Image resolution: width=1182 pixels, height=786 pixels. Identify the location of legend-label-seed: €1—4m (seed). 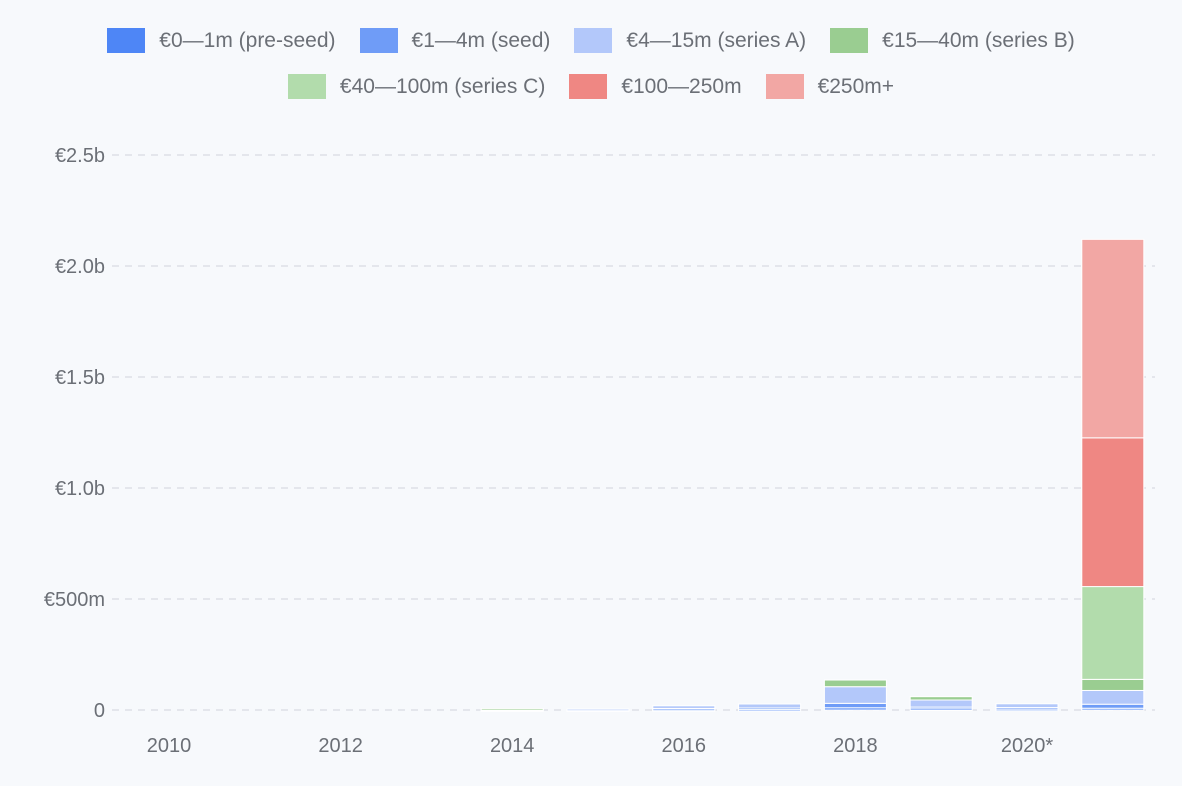
(481, 40).